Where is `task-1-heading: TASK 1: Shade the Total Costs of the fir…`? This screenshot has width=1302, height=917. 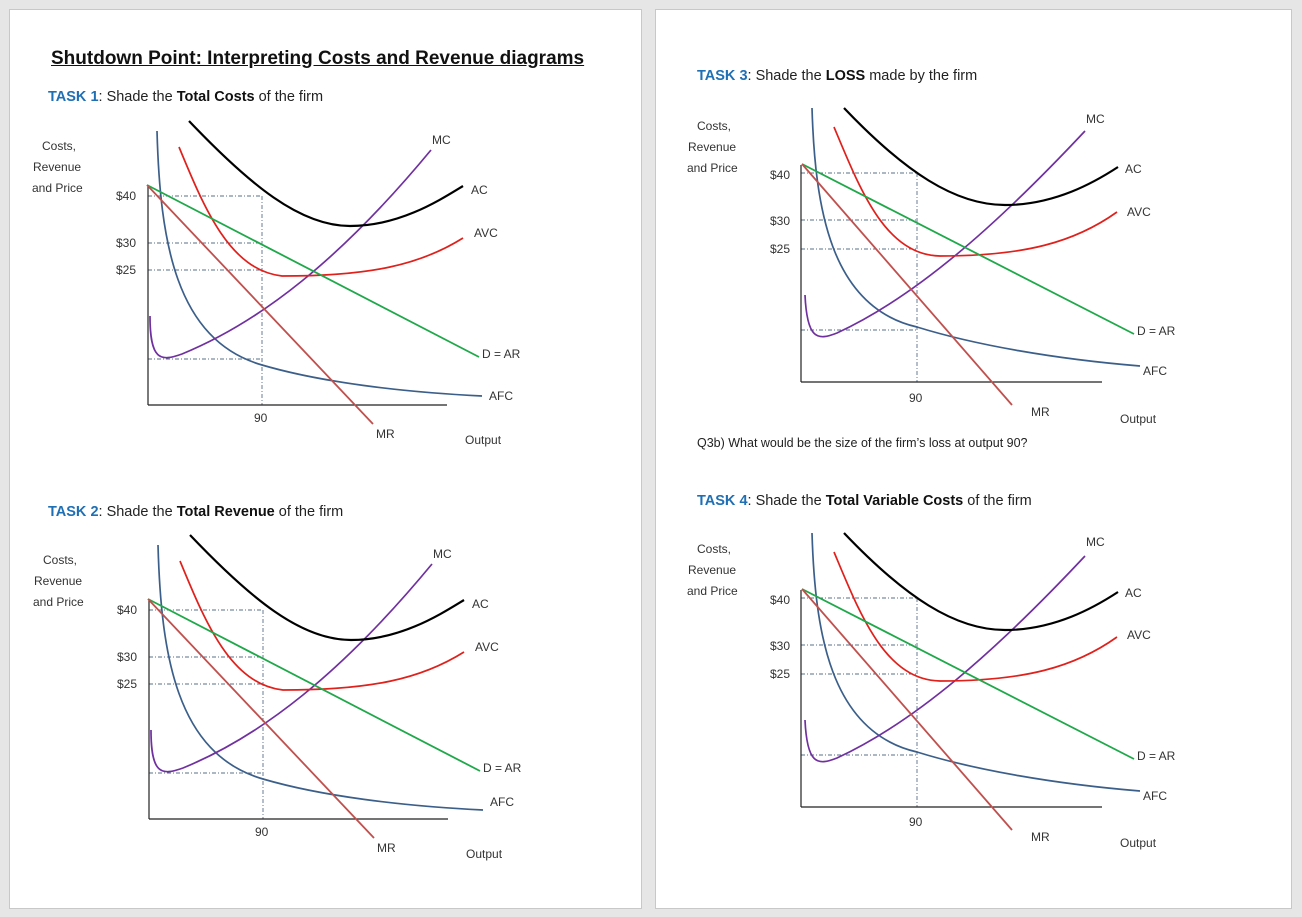 task-1-heading: TASK 1: Shade the Total Costs of the fir… is located at coordinates (186, 97).